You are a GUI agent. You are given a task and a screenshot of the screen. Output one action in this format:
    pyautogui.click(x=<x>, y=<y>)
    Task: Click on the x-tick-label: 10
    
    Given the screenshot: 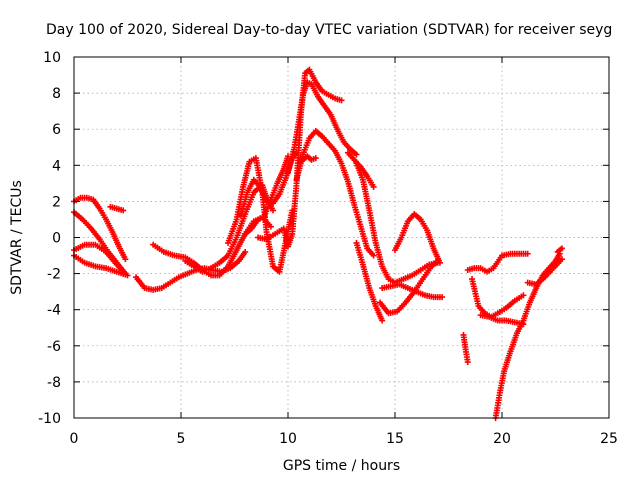 What is the action you would take?
    pyautogui.click(x=288, y=439)
    